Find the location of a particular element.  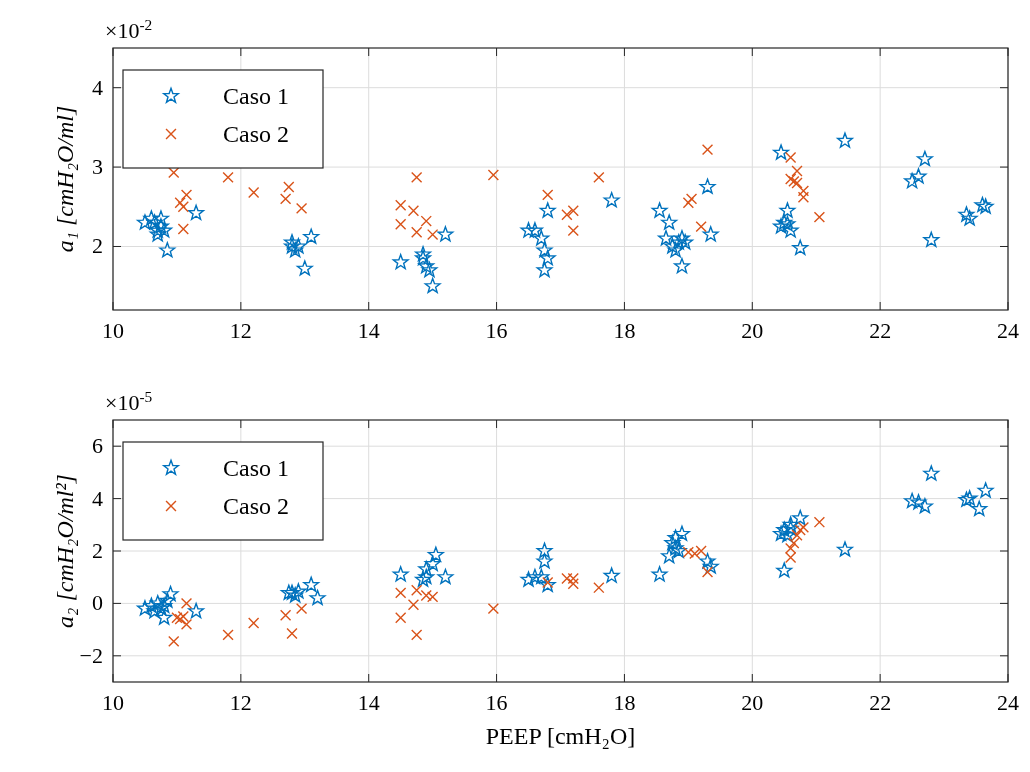

x-tick-label: 10 is located at coordinates (113, 330).